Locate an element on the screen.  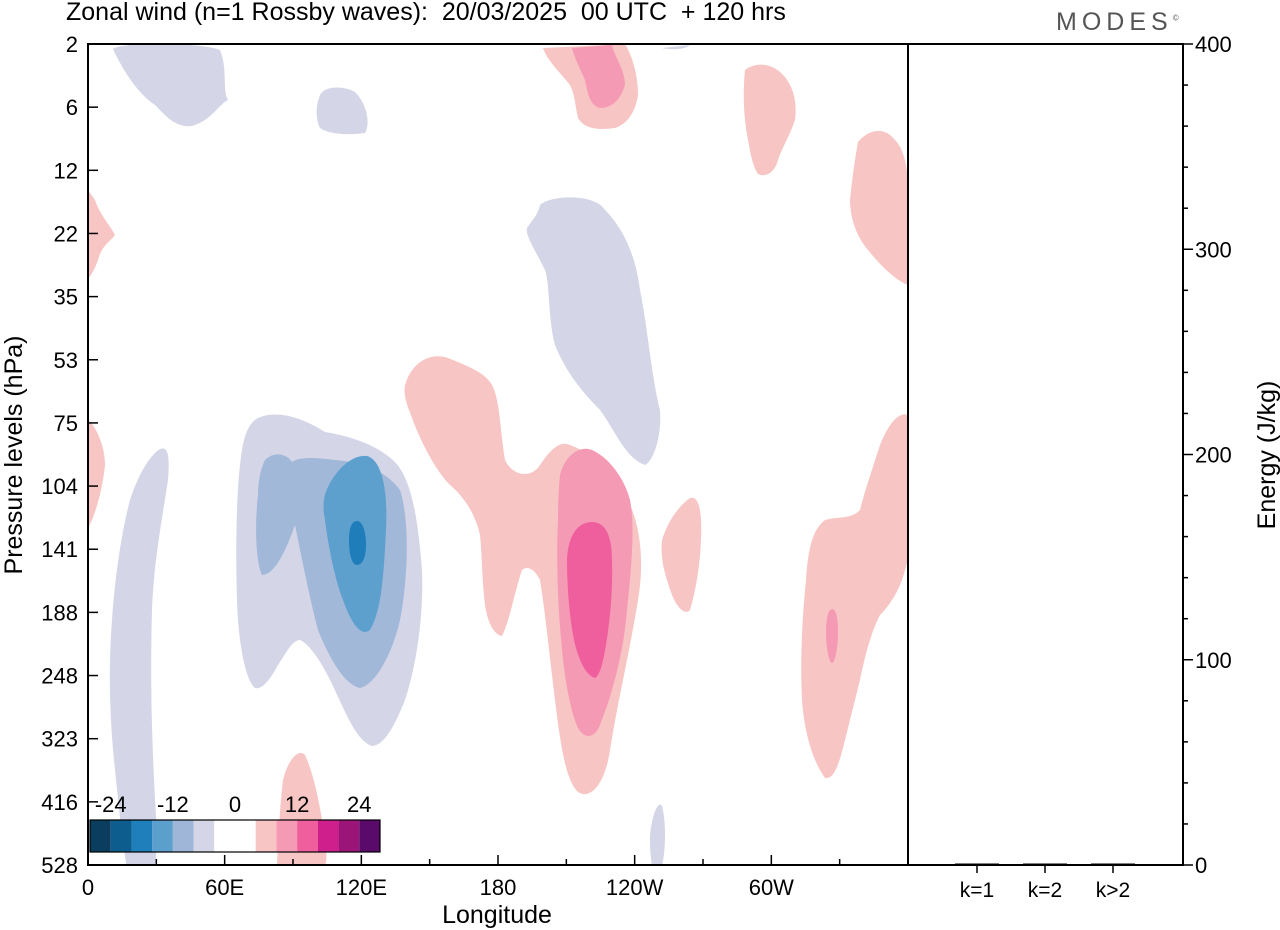
y-tick-label: 12 is located at coordinates (66, 170).